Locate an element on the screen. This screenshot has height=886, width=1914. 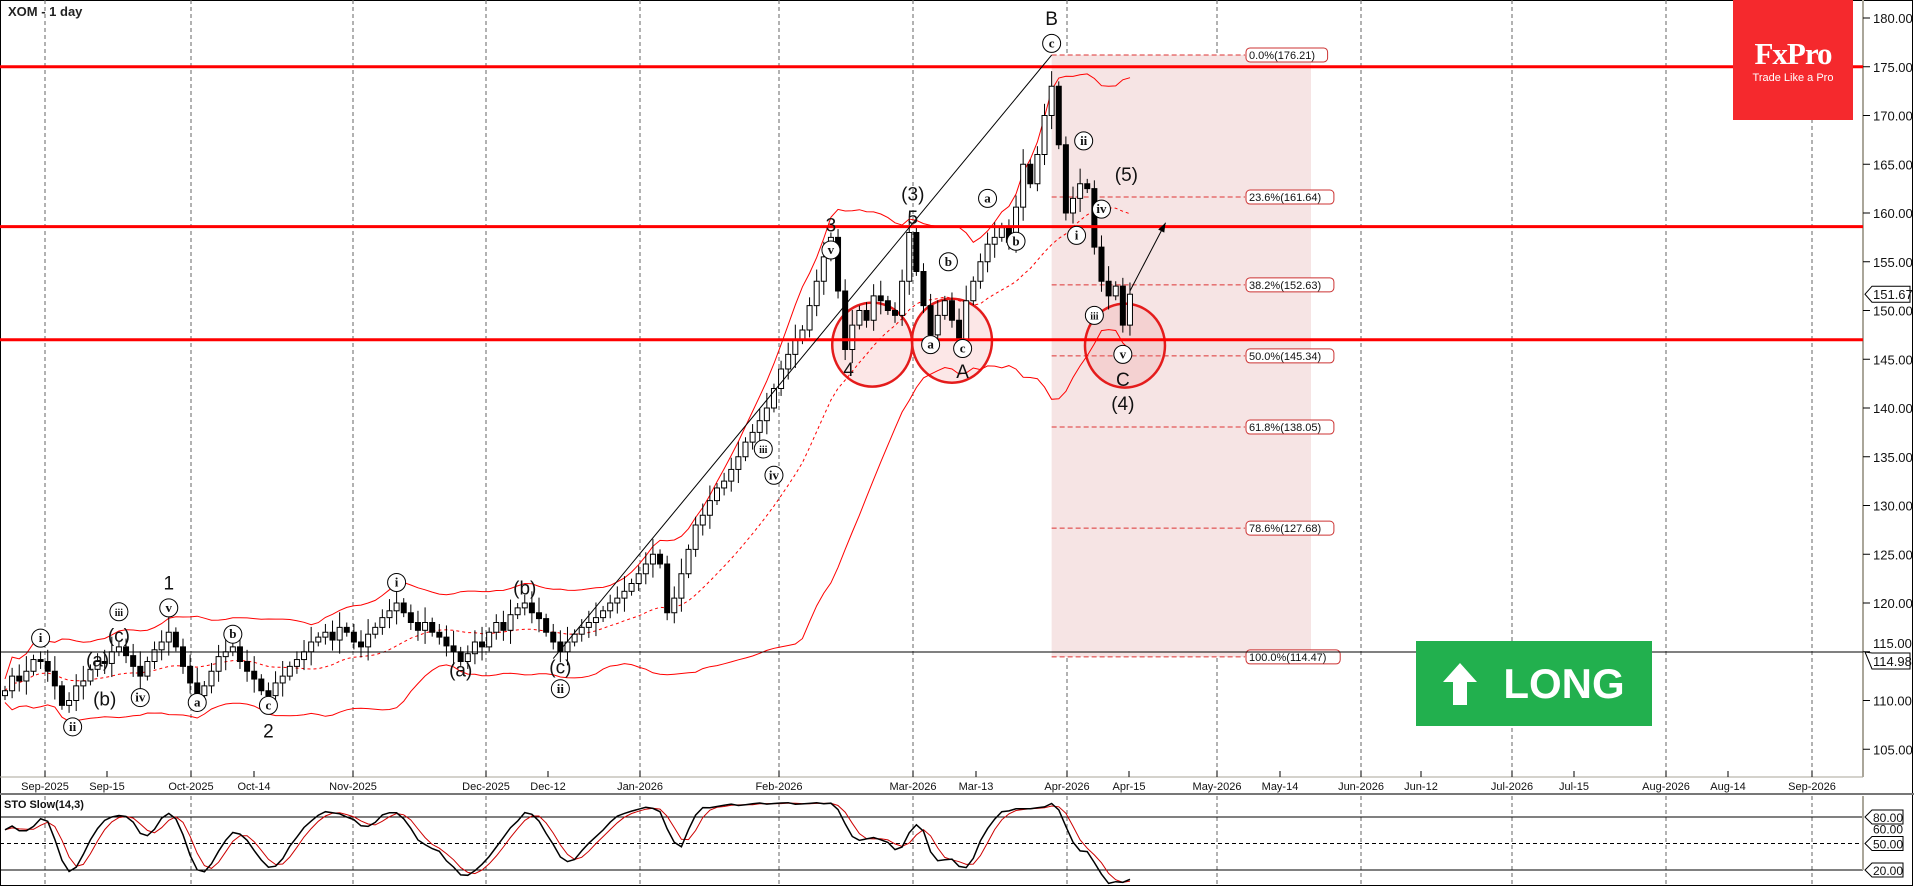
logo-tagline: Trade Like a Pro is located at coordinates (1793, 78).